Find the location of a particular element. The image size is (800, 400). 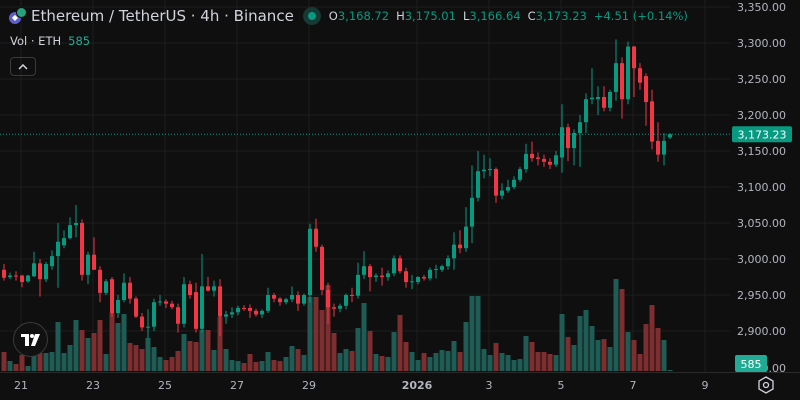

last-volume-label: 585 is located at coordinates (751, 363).